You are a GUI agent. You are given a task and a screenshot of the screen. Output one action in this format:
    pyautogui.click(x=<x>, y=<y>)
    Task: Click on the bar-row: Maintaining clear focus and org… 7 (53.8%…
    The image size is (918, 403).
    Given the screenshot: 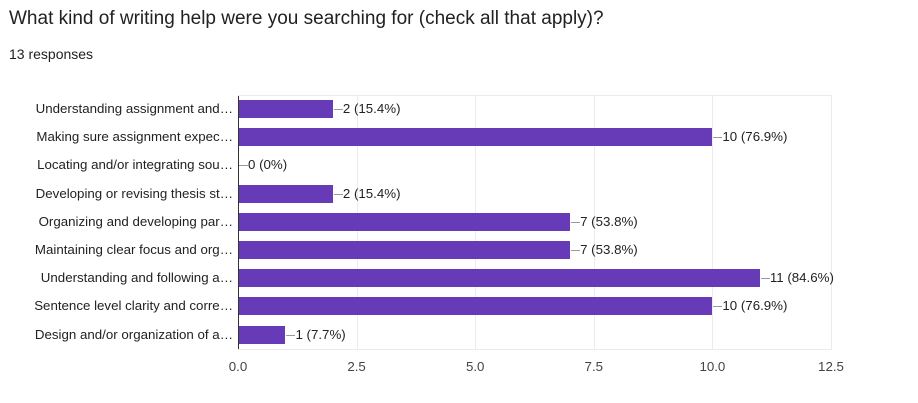 What is the action you would take?
    pyautogui.click(x=433, y=250)
    